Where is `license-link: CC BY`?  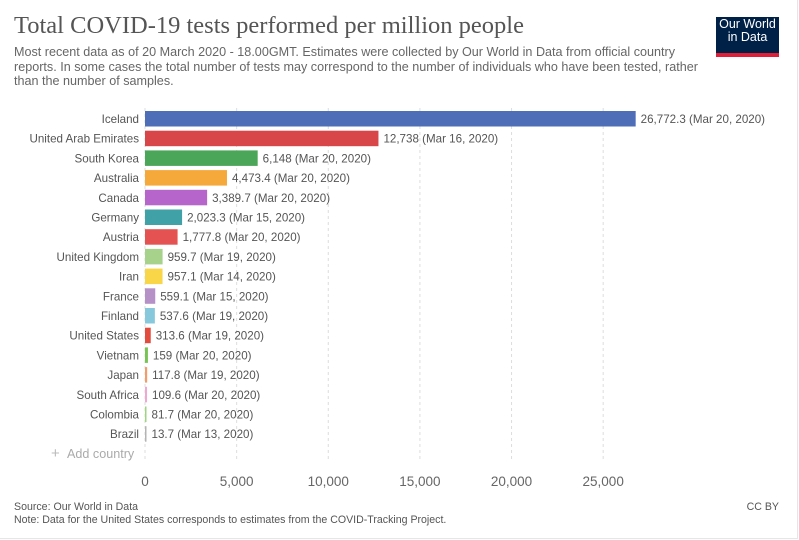
license-link: CC BY is located at coordinates (762, 507).